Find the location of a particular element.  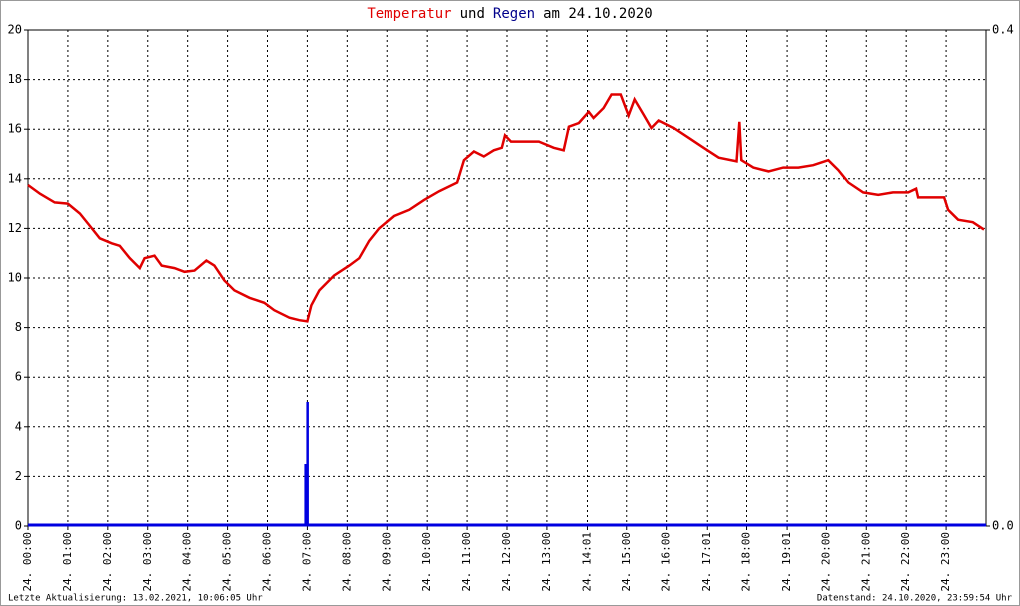

x-tick-label: 24. 15:00 is located at coordinates (626, 562).